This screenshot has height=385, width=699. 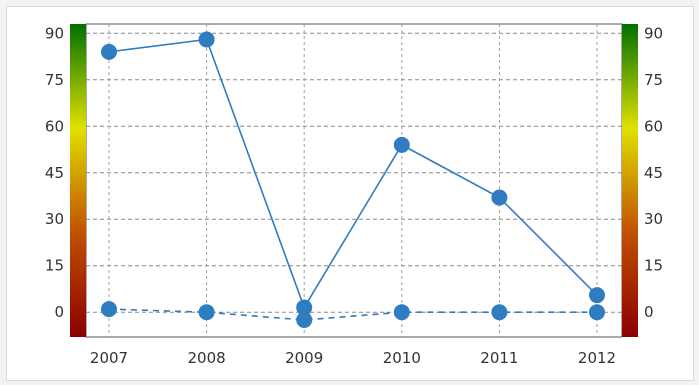 I want to click on y-tick-label-left: 60, so click(x=54, y=126).